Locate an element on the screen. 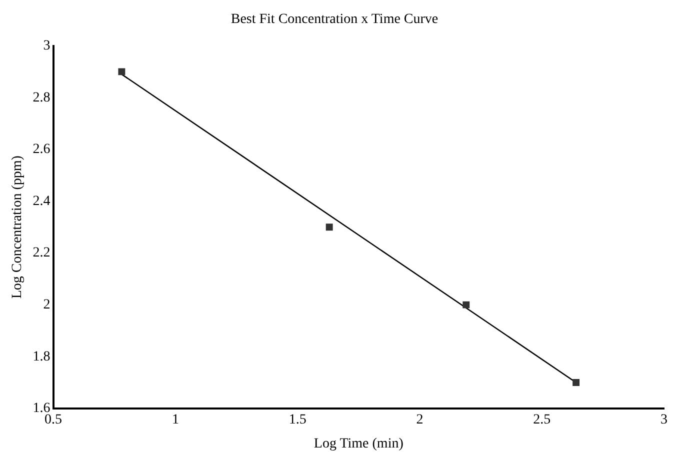 The width and height of the screenshot is (676, 461). y-tick-label: 1.8 is located at coordinates (41, 356).